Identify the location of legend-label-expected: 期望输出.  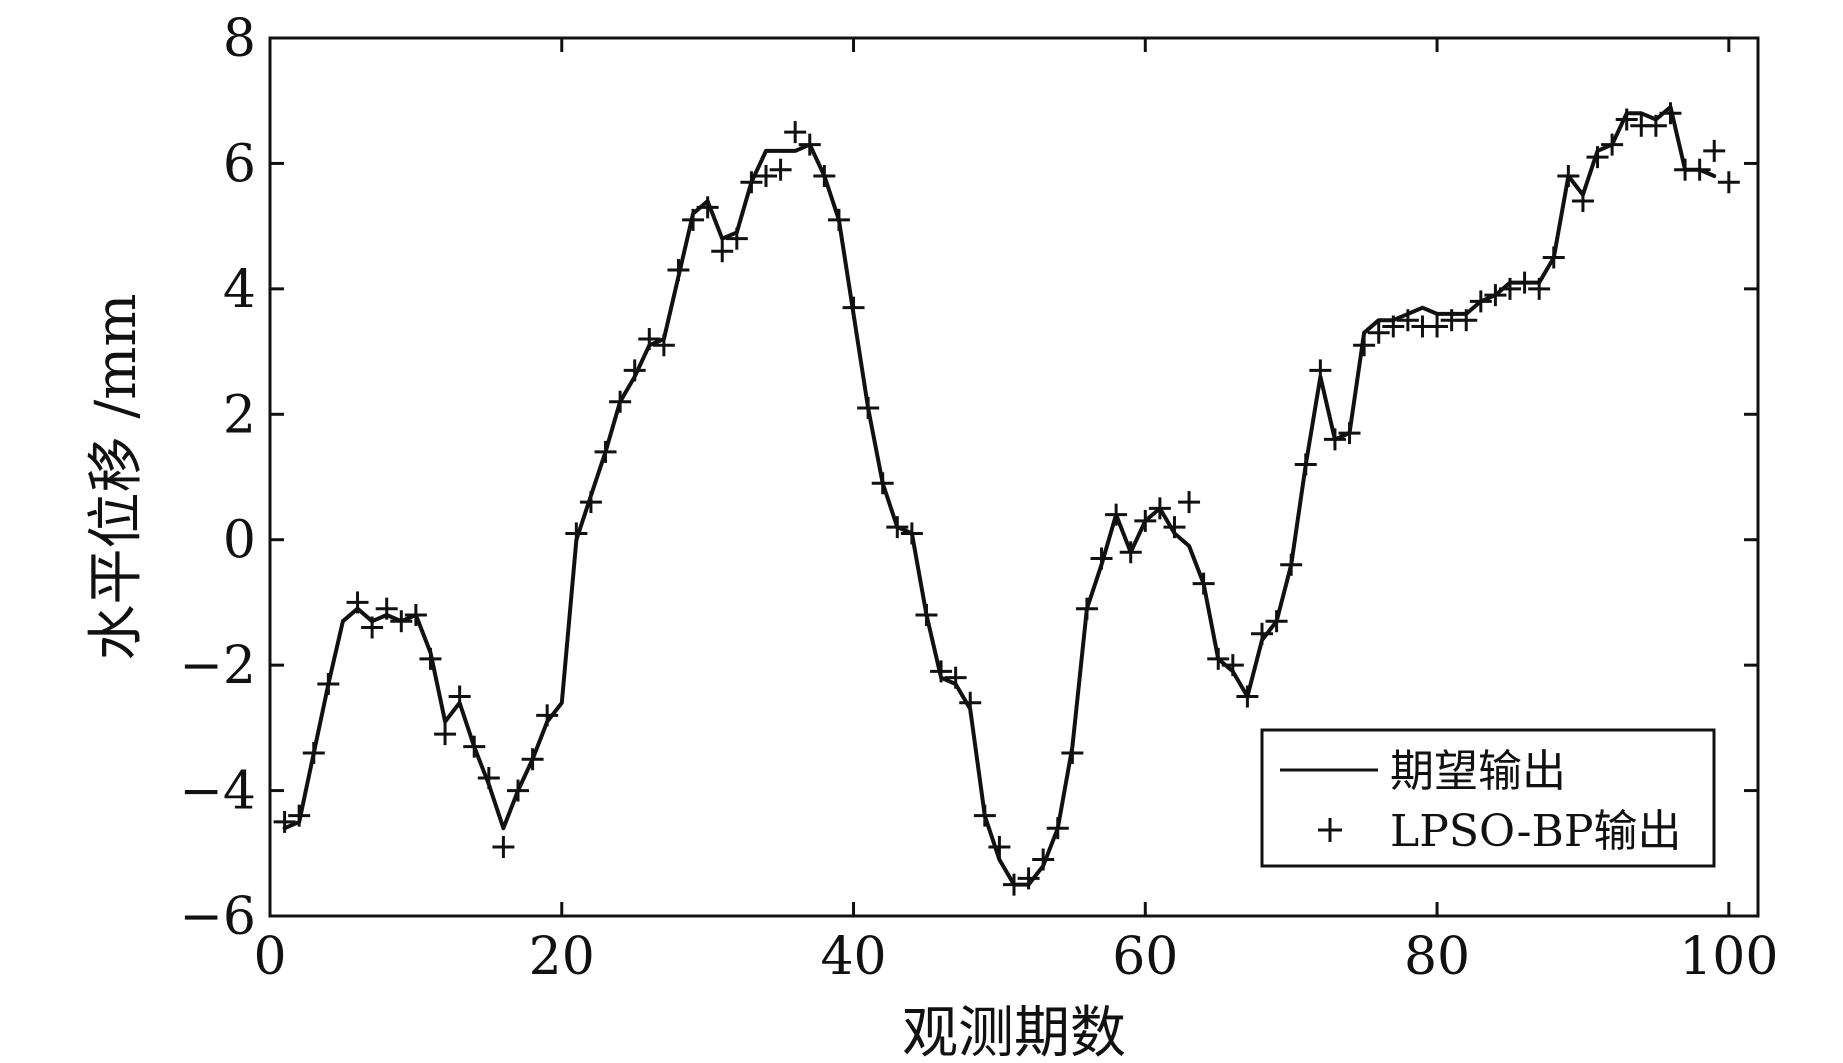
(1478, 771).